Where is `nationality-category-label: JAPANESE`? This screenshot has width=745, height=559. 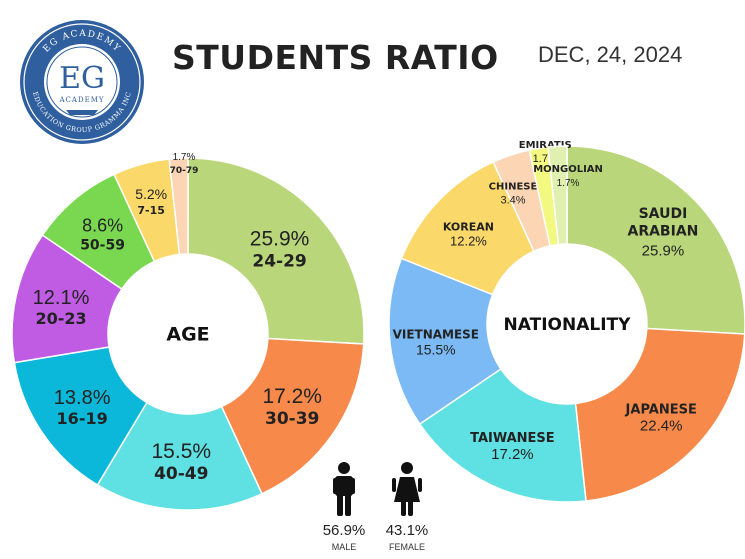 nationality-category-label: JAPANESE is located at coordinates (661, 410).